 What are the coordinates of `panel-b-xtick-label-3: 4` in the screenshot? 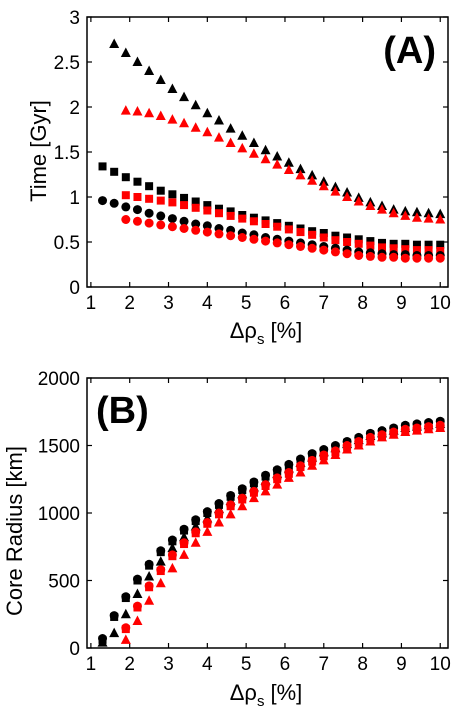 It's located at (207, 664).